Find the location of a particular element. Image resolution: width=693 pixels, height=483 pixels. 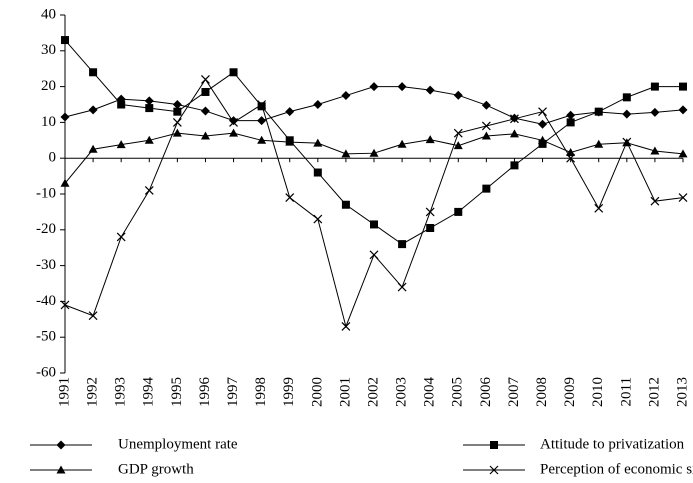

legend-label: Perception of economic situation is located at coordinates (616, 469).